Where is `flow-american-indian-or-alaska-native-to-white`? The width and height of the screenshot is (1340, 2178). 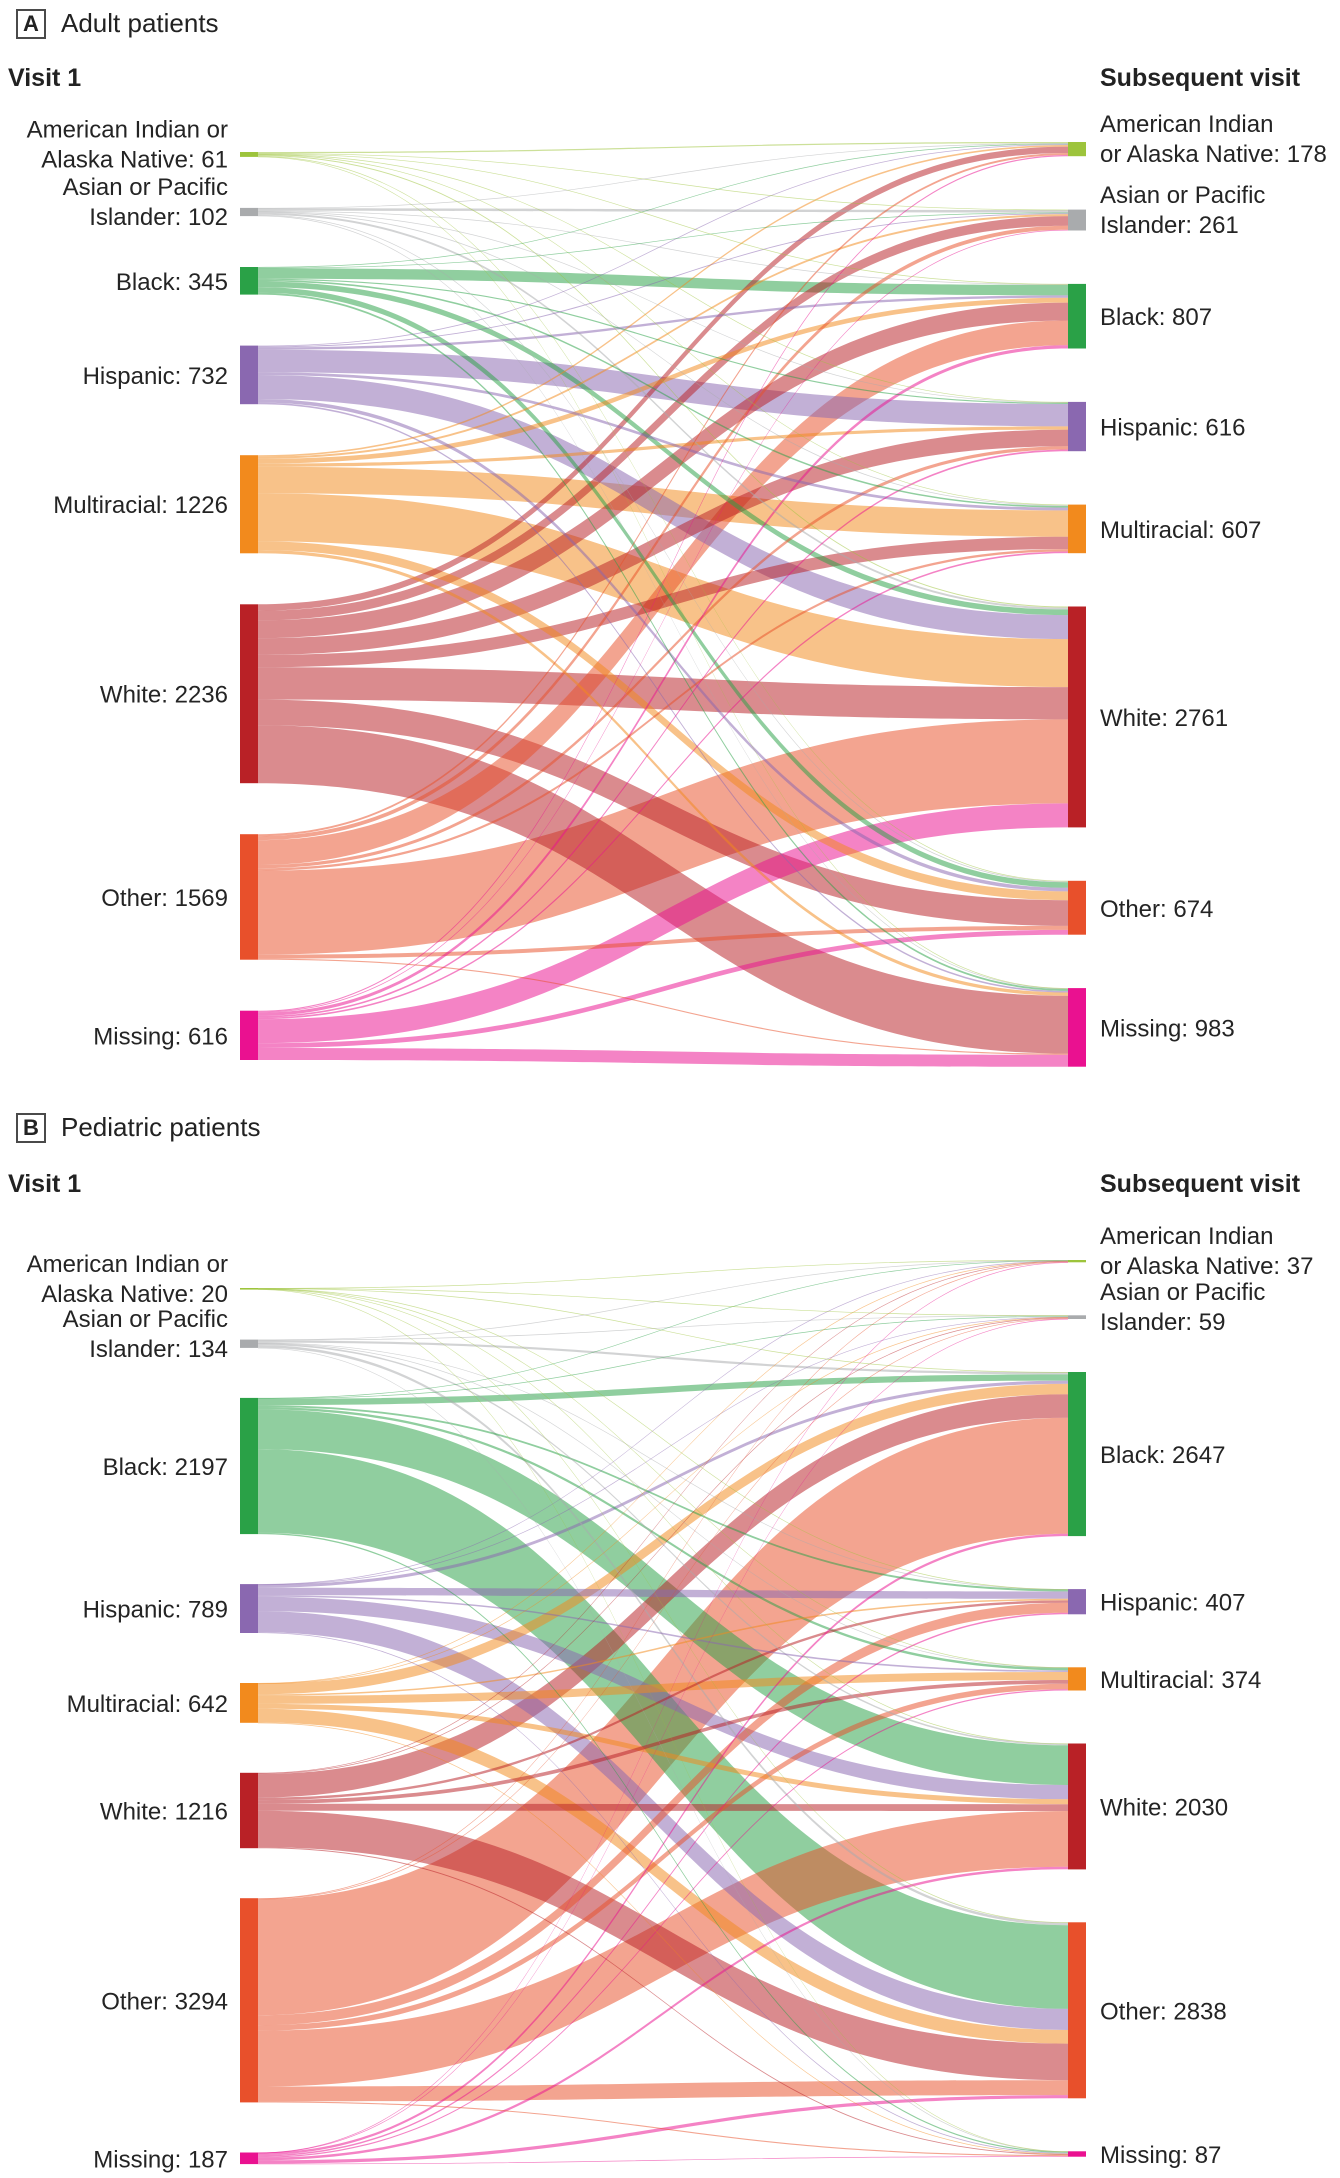
flow-american-indian-or-alaska-native-to-white is located at coordinates (663, 1516).